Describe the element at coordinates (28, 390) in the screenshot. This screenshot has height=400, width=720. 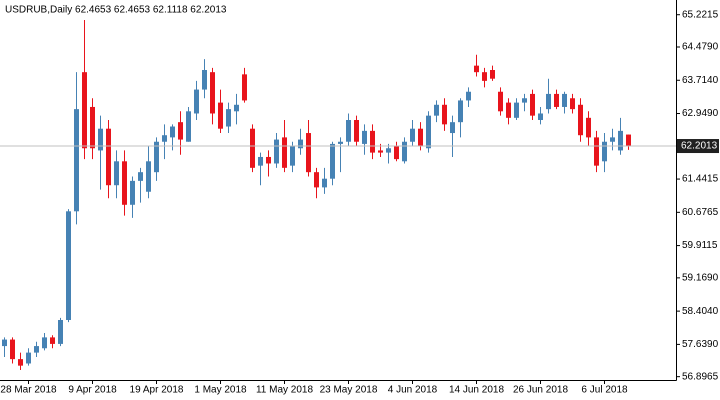
I see `x-tick-label: 28 Mar 2018` at that location.